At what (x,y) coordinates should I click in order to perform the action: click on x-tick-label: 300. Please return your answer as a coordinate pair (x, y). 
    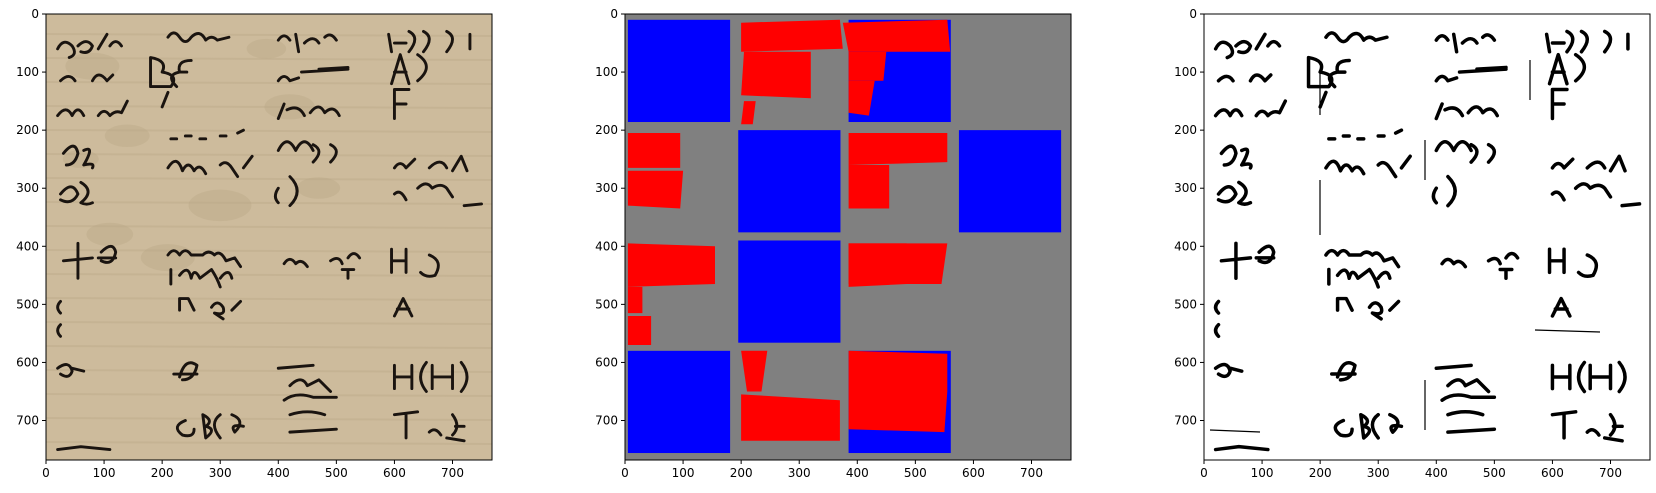
    Looking at the image, I should click on (220, 473).